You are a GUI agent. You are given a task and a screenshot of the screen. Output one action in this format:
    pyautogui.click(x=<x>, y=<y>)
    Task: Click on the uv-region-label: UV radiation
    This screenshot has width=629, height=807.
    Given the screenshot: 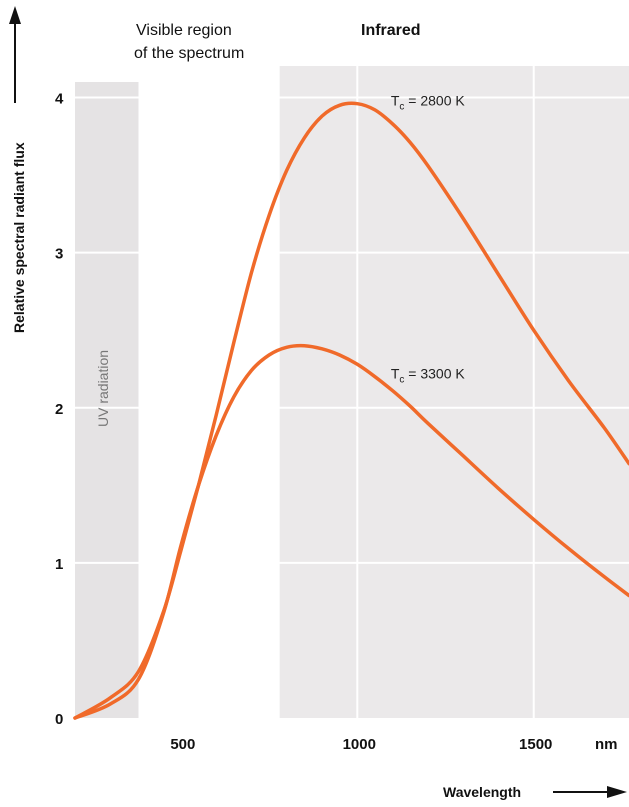 What is the action you would take?
    pyautogui.click(x=103, y=388)
    